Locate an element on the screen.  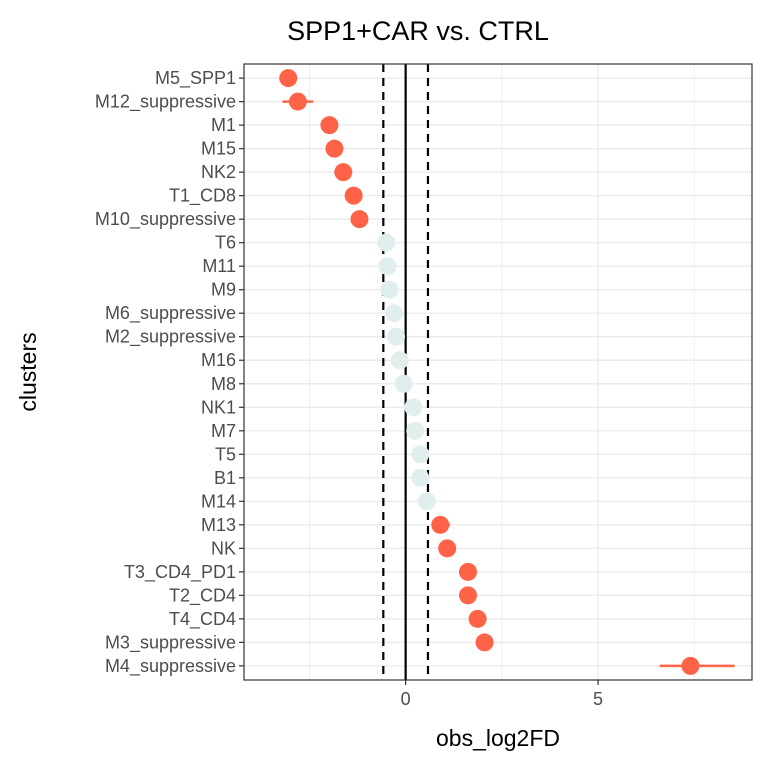
y-tick-label: M13 is located at coordinates (218, 525).